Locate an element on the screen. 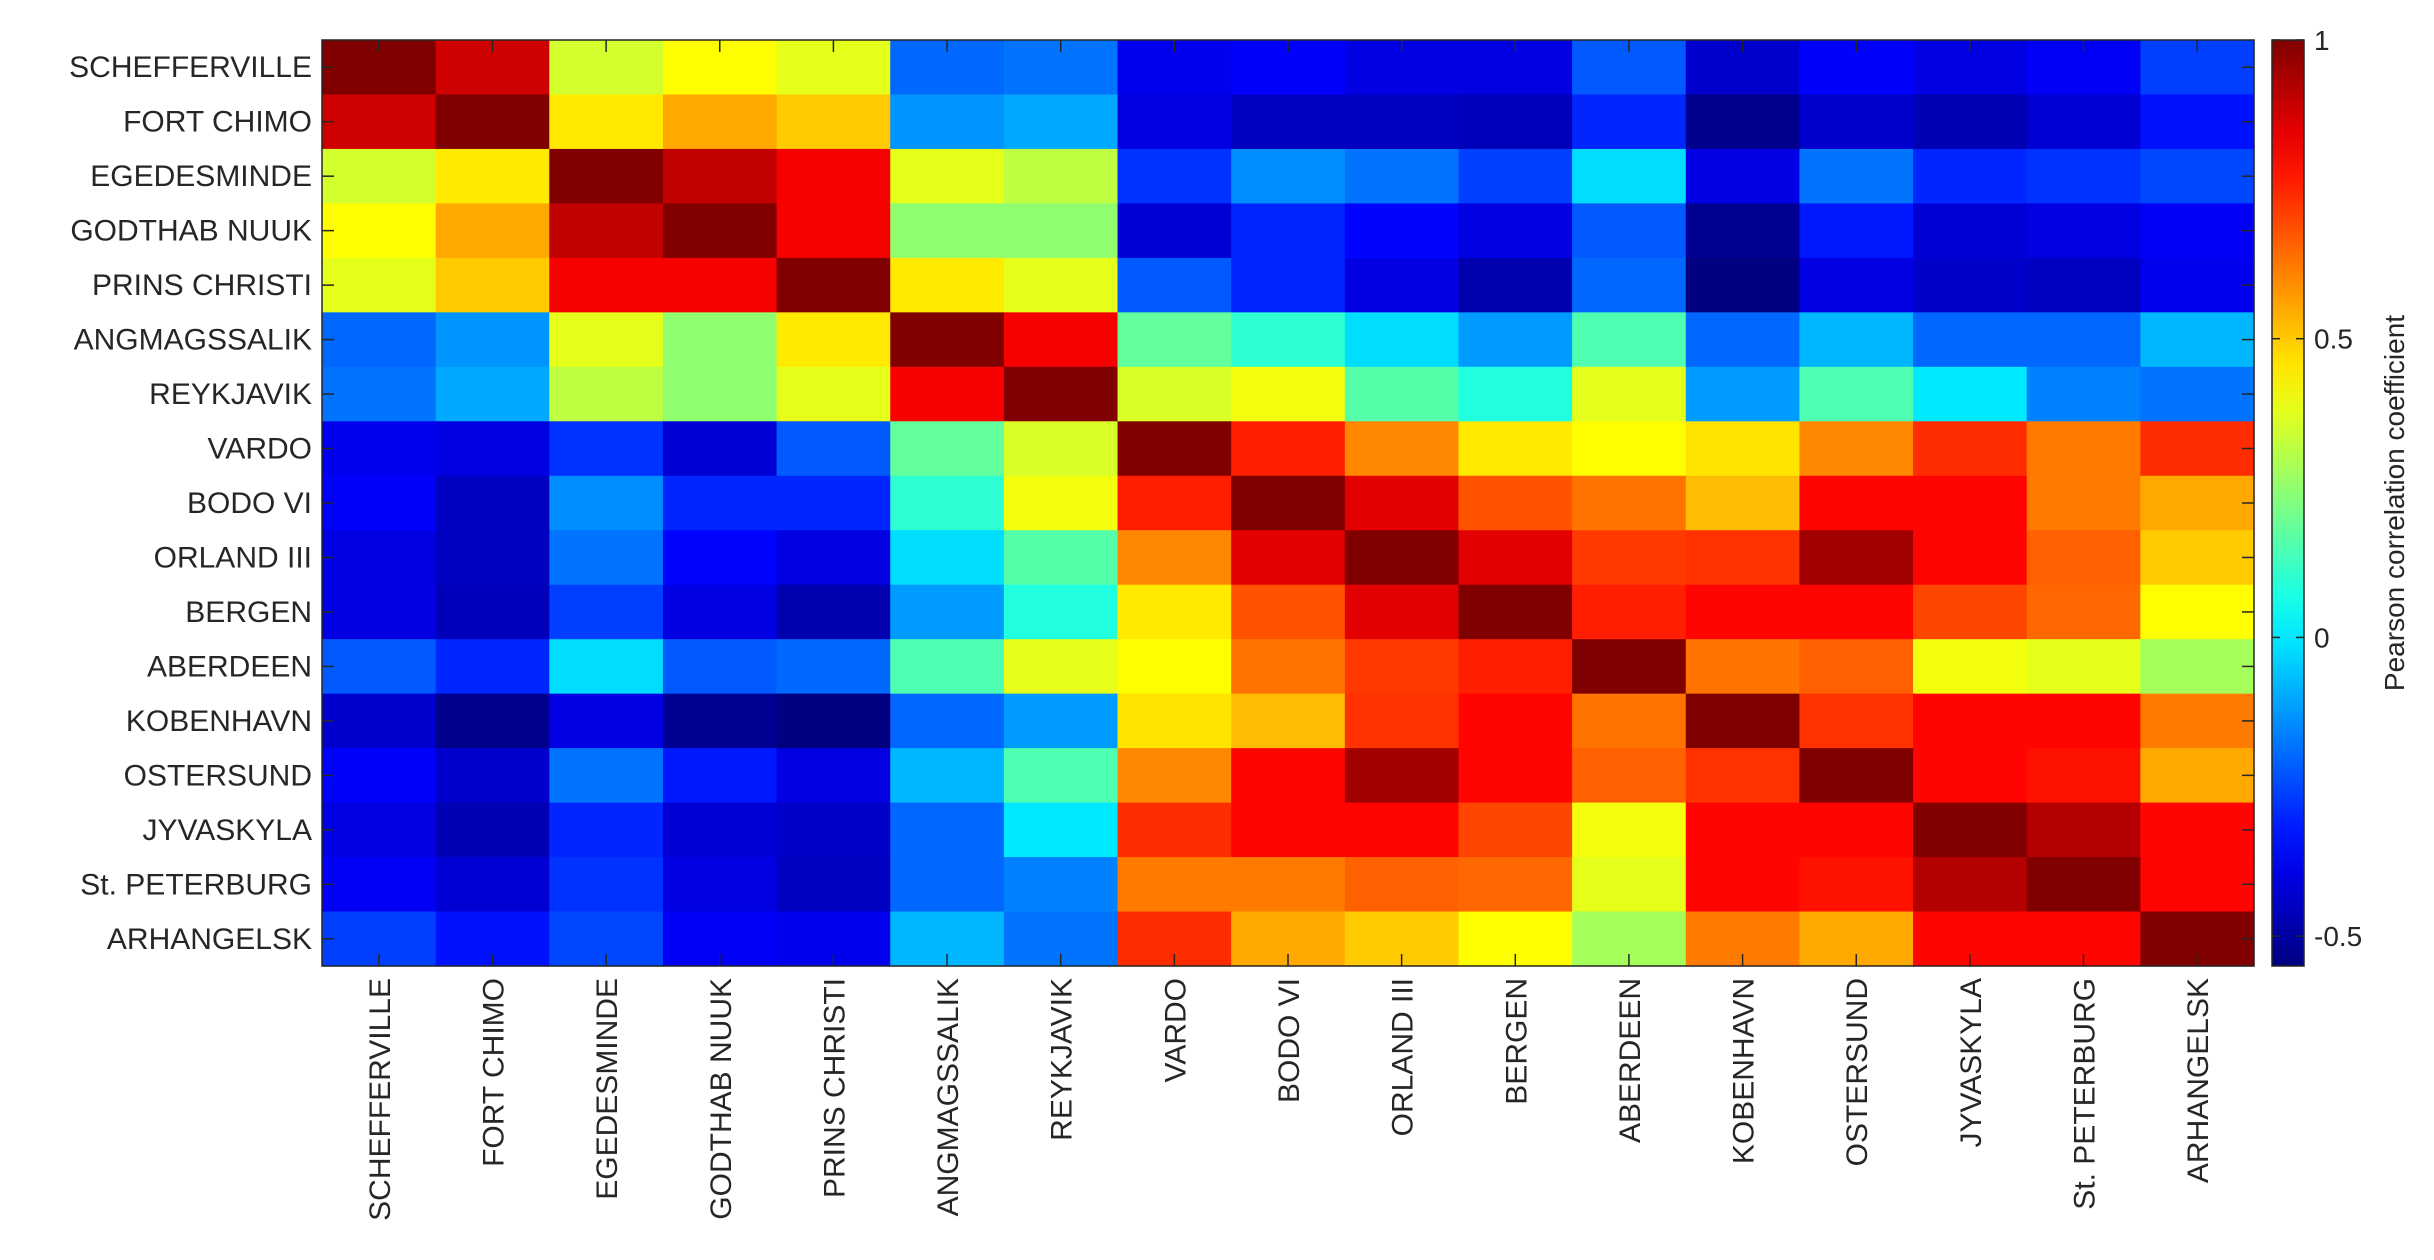 This screenshot has width=2434, height=1260. heatmap-cell: ORLAND III / KOBENHAVN: 0.73 is located at coordinates (1743, 558).